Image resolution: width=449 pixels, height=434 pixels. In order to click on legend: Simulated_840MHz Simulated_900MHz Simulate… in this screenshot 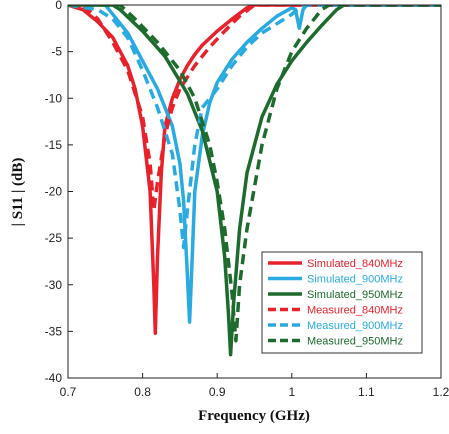, I will do `click(342, 302)`.